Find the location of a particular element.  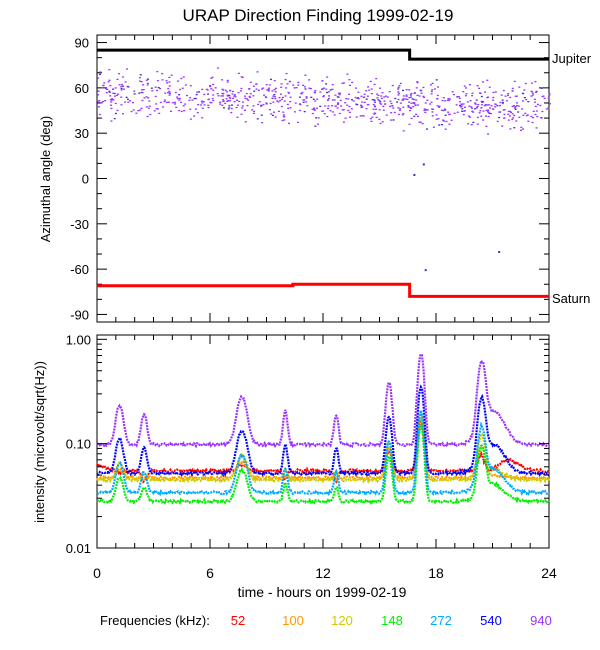

azimuth-ylabel: Azimuthal angle (deg) is located at coordinates (45, 179).